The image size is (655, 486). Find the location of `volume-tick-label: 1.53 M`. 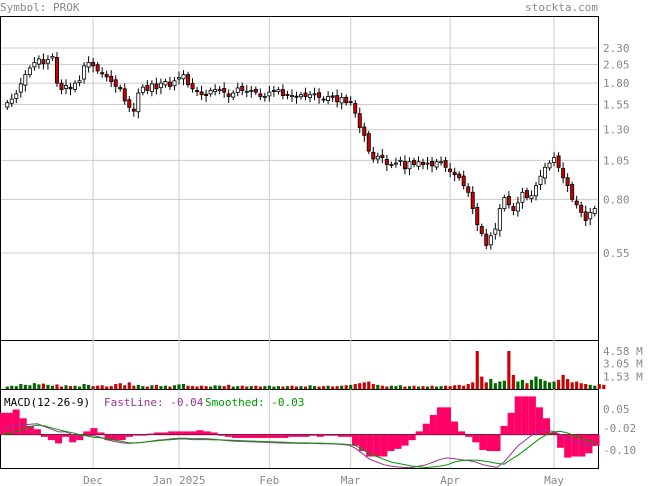

volume-tick-label: 1.53 M is located at coordinates (623, 376).